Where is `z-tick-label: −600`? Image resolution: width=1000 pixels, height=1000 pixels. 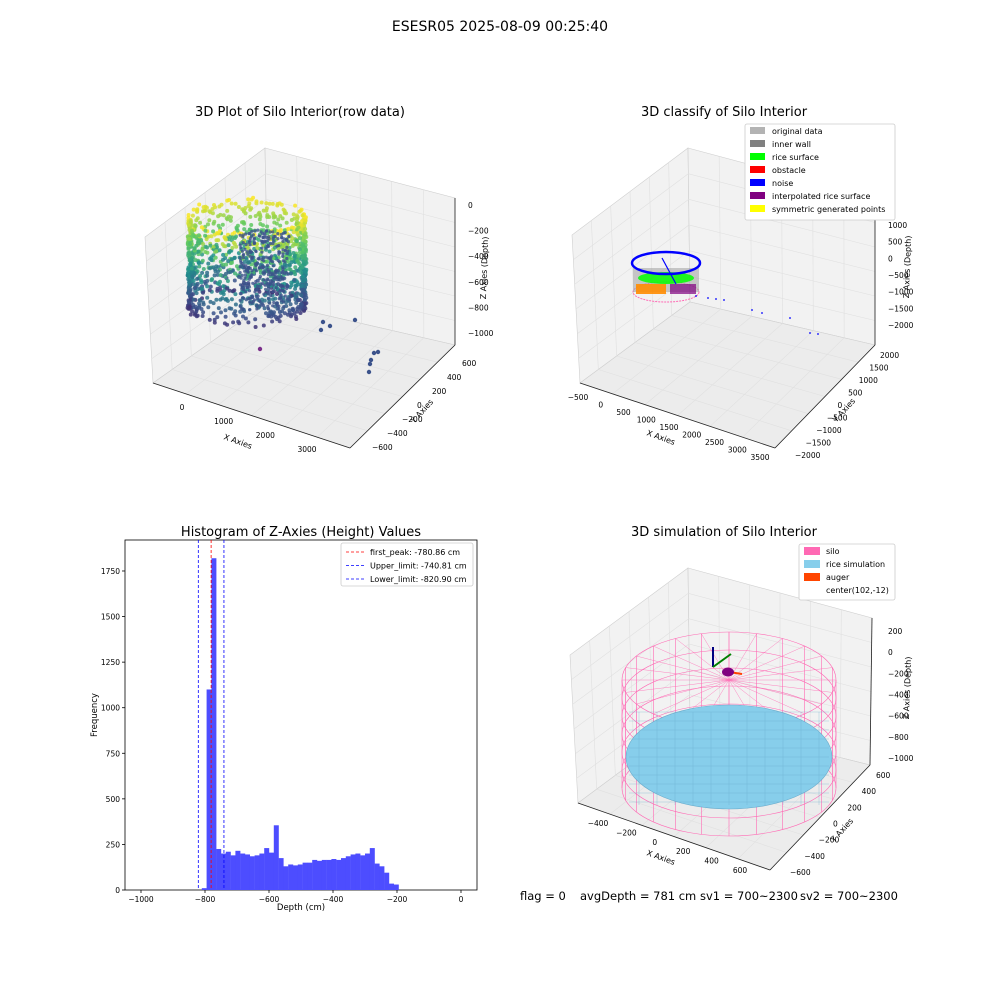 z-tick-label: −600 is located at coordinates (478, 282).